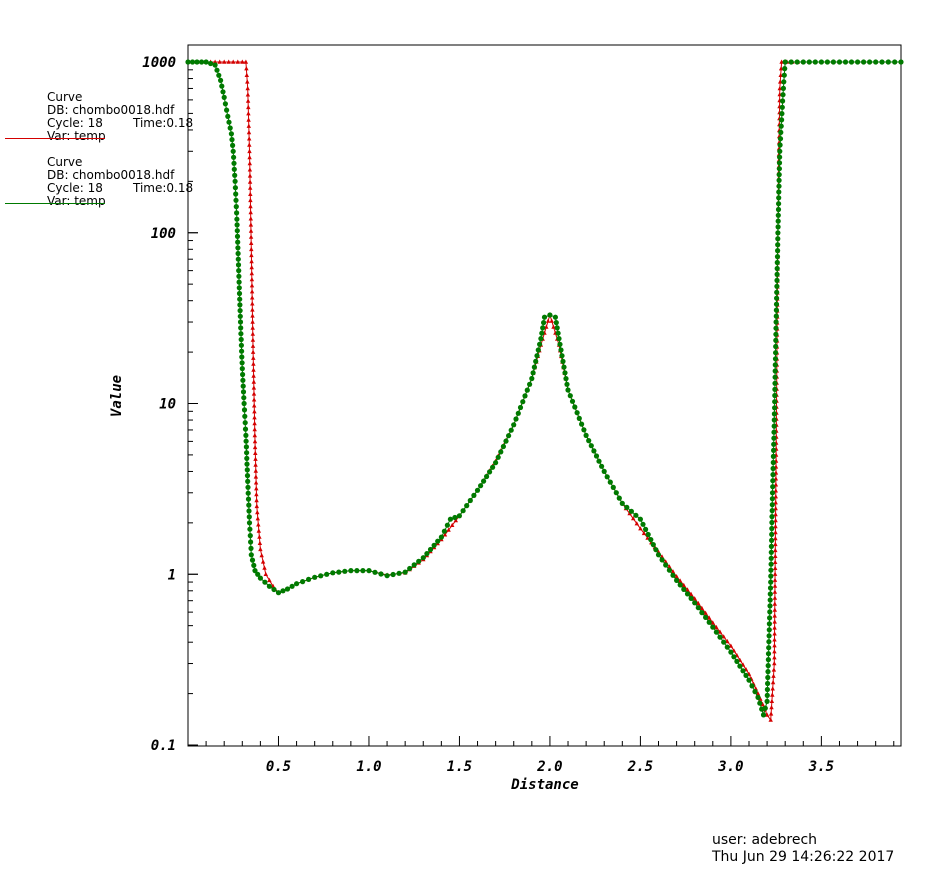 The height and width of the screenshot is (878, 950). I want to click on legend-entry-cycle: Cycle: 18, so click(75, 123).